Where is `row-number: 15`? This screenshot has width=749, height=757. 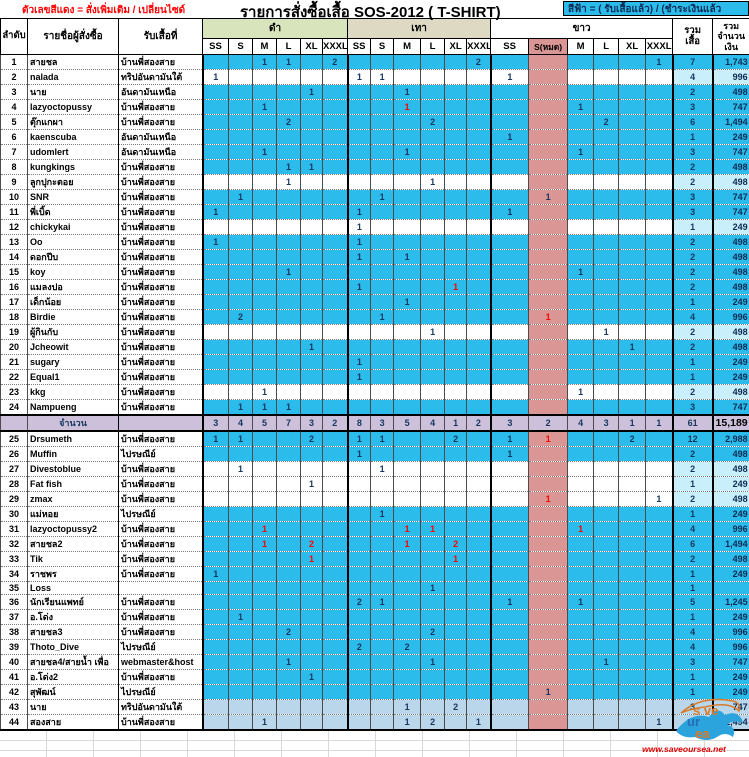 row-number: 15 is located at coordinates (14, 272).